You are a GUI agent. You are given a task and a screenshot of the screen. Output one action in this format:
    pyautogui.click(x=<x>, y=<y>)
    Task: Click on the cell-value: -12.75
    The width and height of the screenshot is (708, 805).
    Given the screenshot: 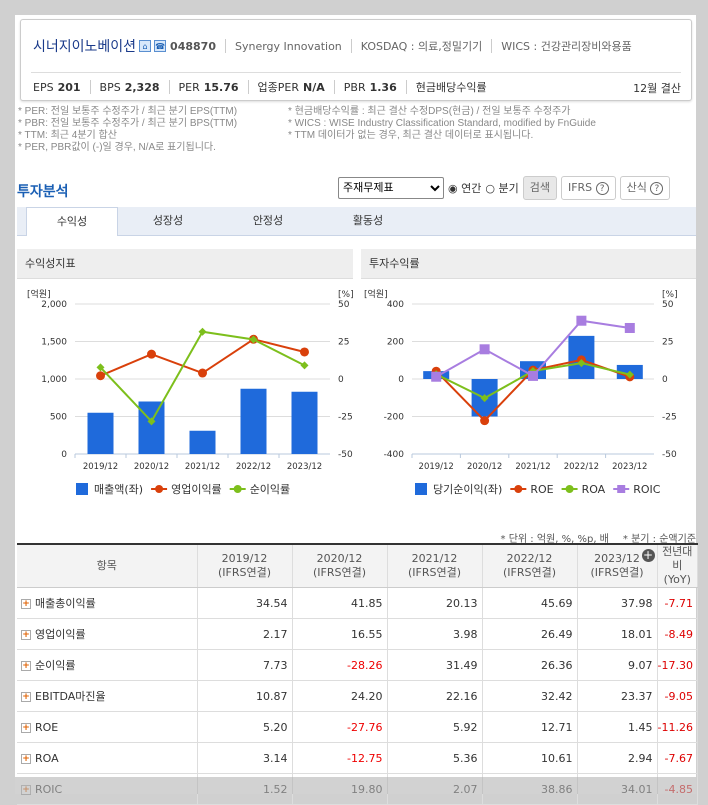 What is the action you would take?
    pyautogui.click(x=340, y=758)
    